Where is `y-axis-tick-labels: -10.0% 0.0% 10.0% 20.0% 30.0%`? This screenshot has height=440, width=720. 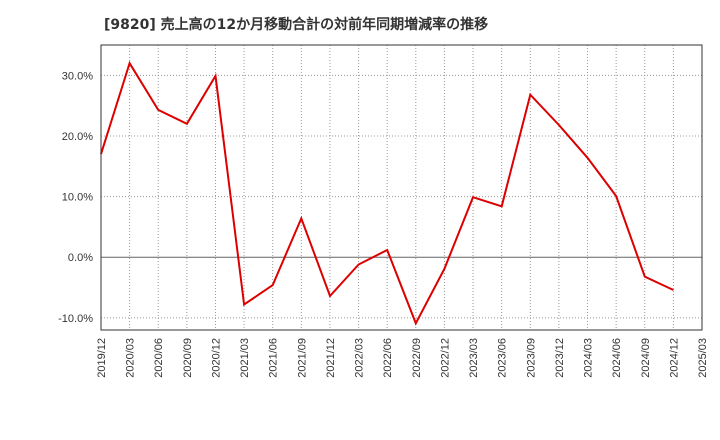 y-axis-tick-labels: -10.0% 0.0% 10.0% 20.0% 30.0% is located at coordinates (75, 197).